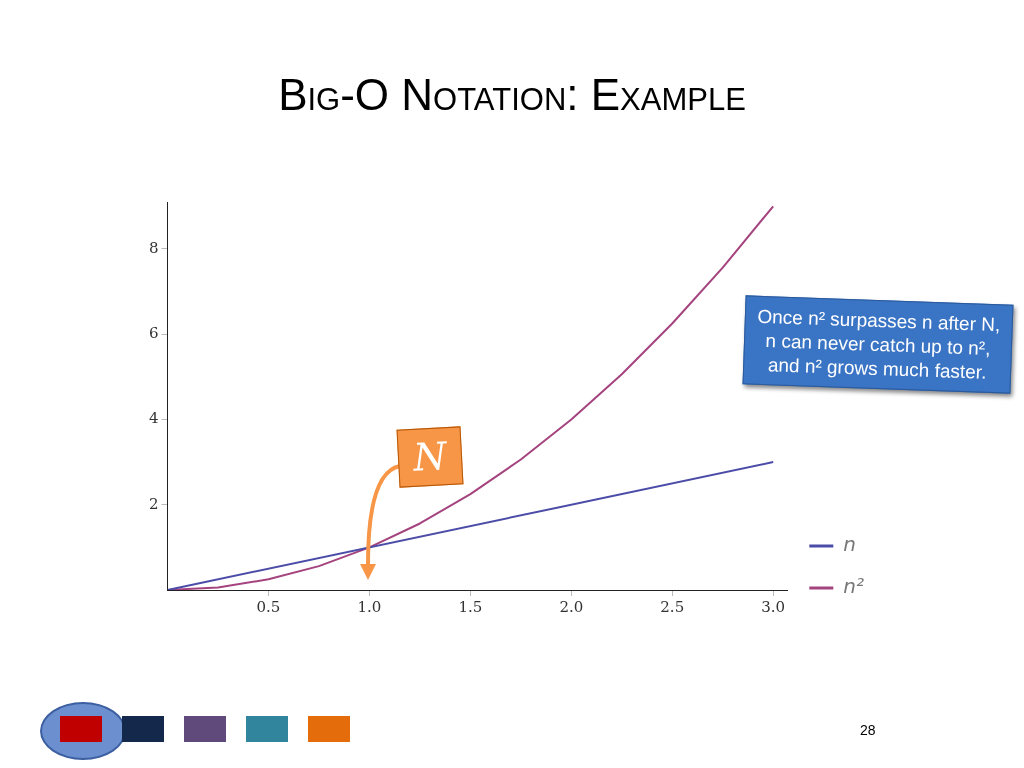  I want to click on legend-label: n, so click(849, 544).